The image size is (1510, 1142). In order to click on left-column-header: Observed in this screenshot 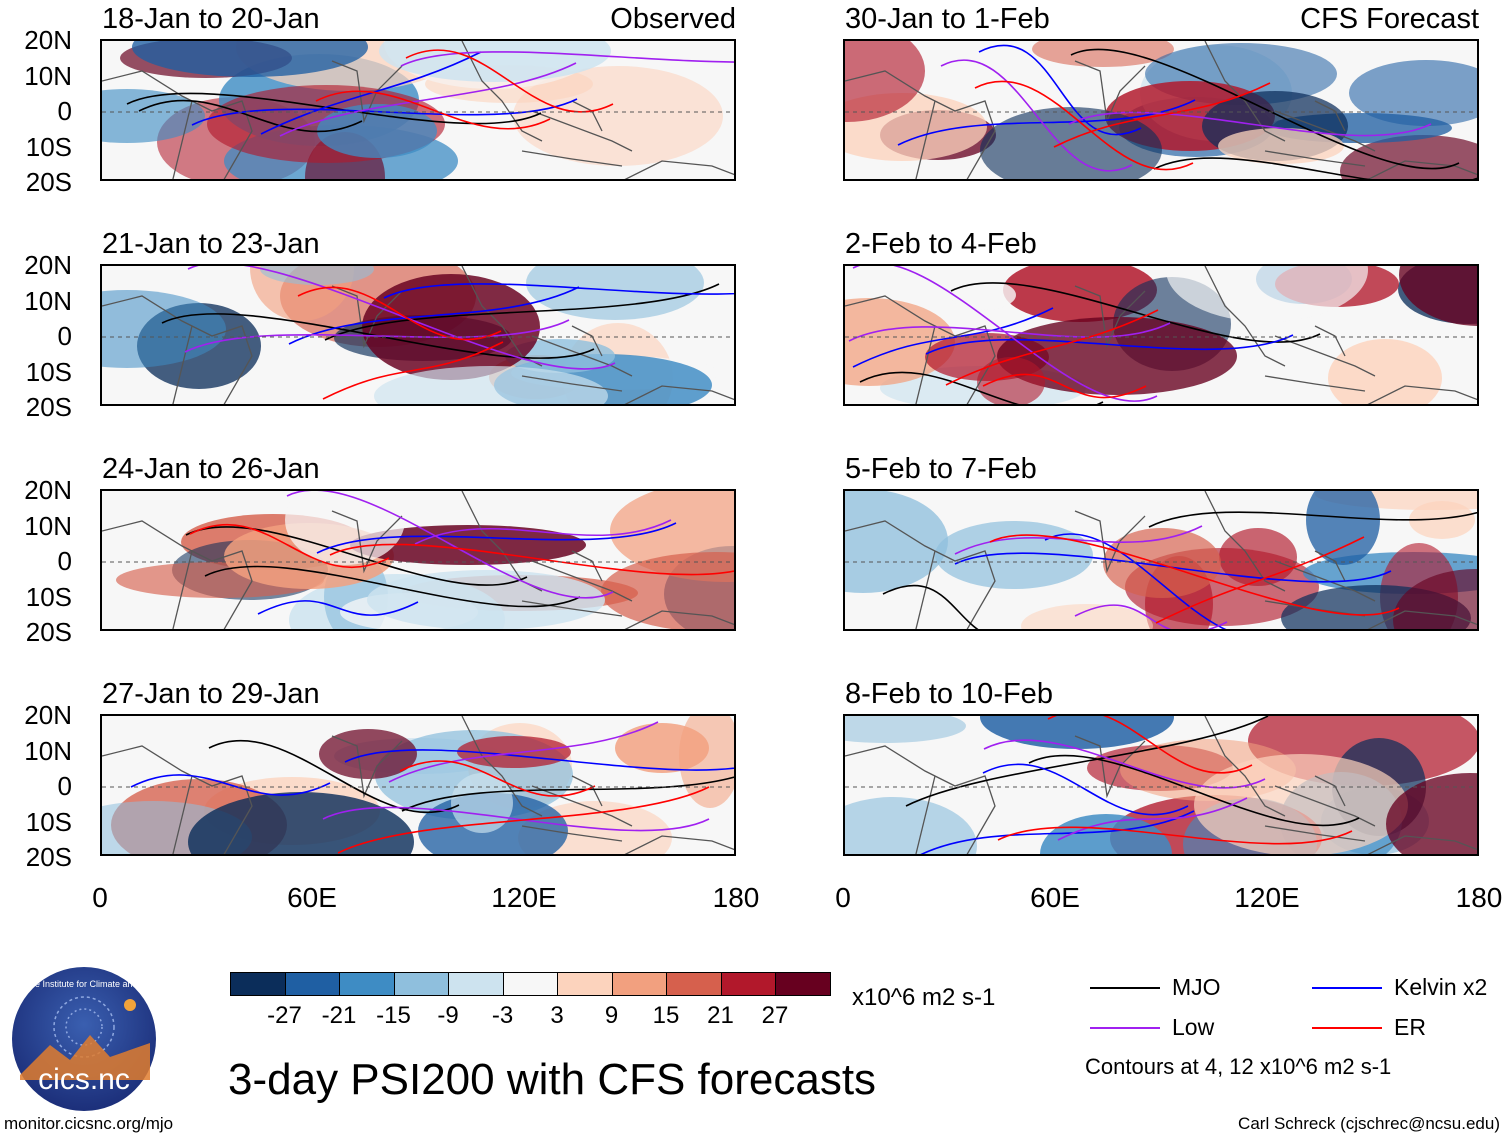, I will do `click(673, 19)`.